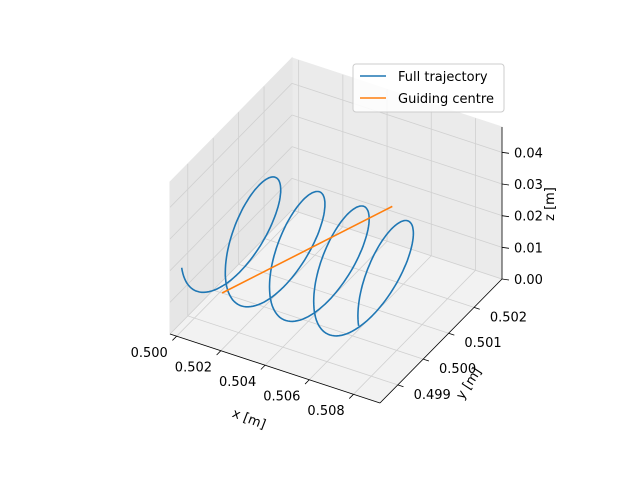 This screenshot has width=640, height=480. What do you see at coordinates (325, 411) in the screenshot?
I see `x-tick-label: 0.508` at bounding box center [325, 411].